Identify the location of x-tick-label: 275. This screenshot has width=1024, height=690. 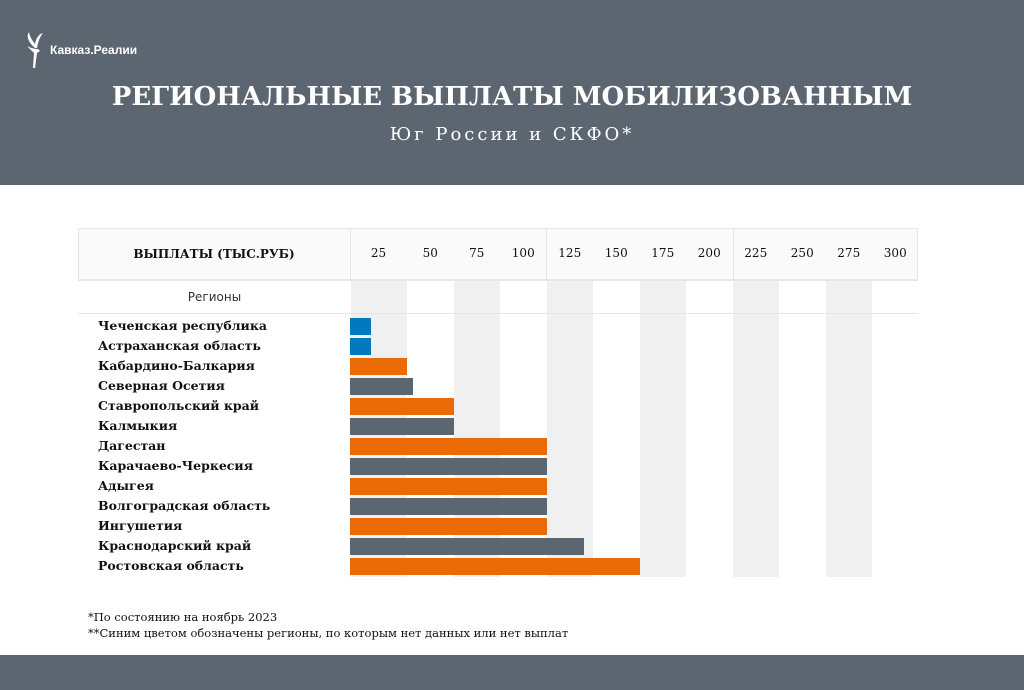
(849, 253).